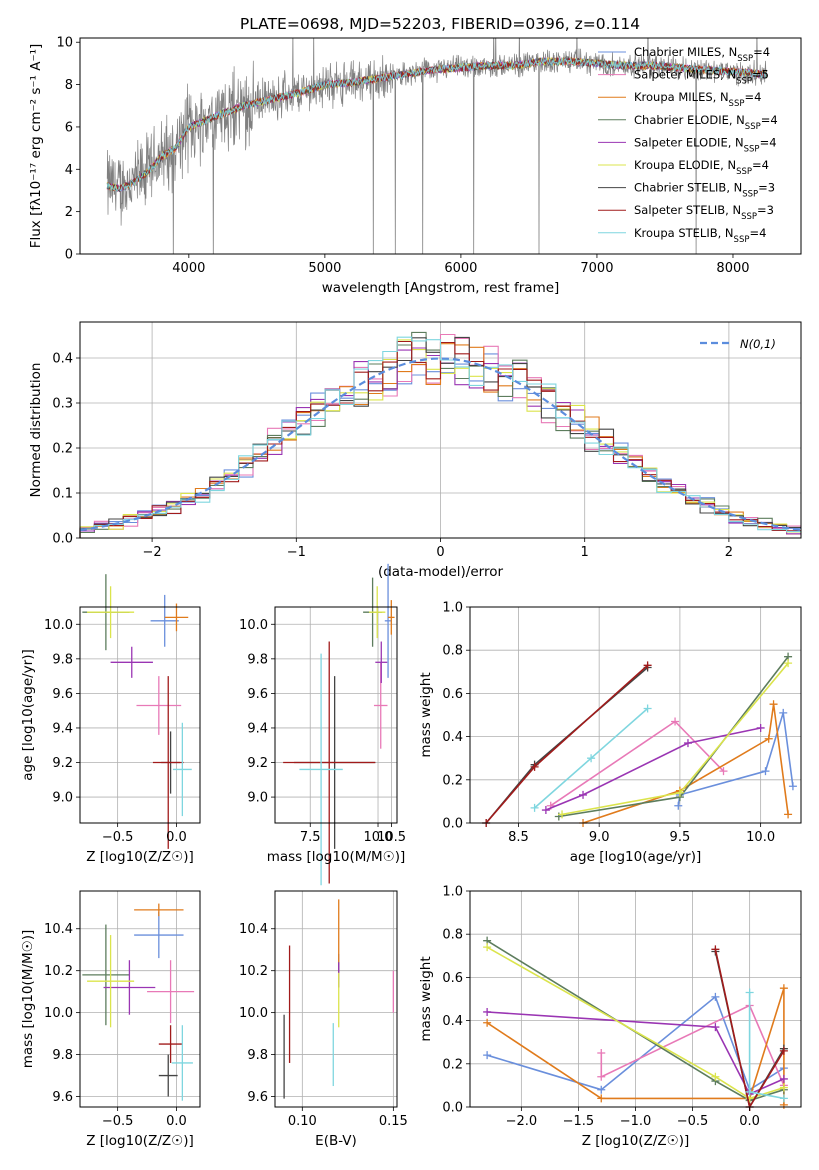  I want to click on y-tick-label: 0.6, so click(452, 694).